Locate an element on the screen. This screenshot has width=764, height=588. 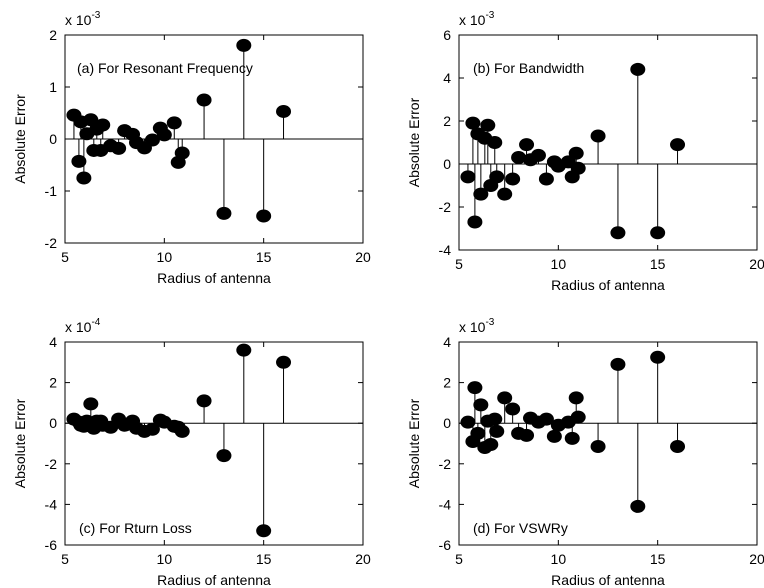
panel-annotation: (a) For Resonant Frequency is located at coordinates (165, 68).